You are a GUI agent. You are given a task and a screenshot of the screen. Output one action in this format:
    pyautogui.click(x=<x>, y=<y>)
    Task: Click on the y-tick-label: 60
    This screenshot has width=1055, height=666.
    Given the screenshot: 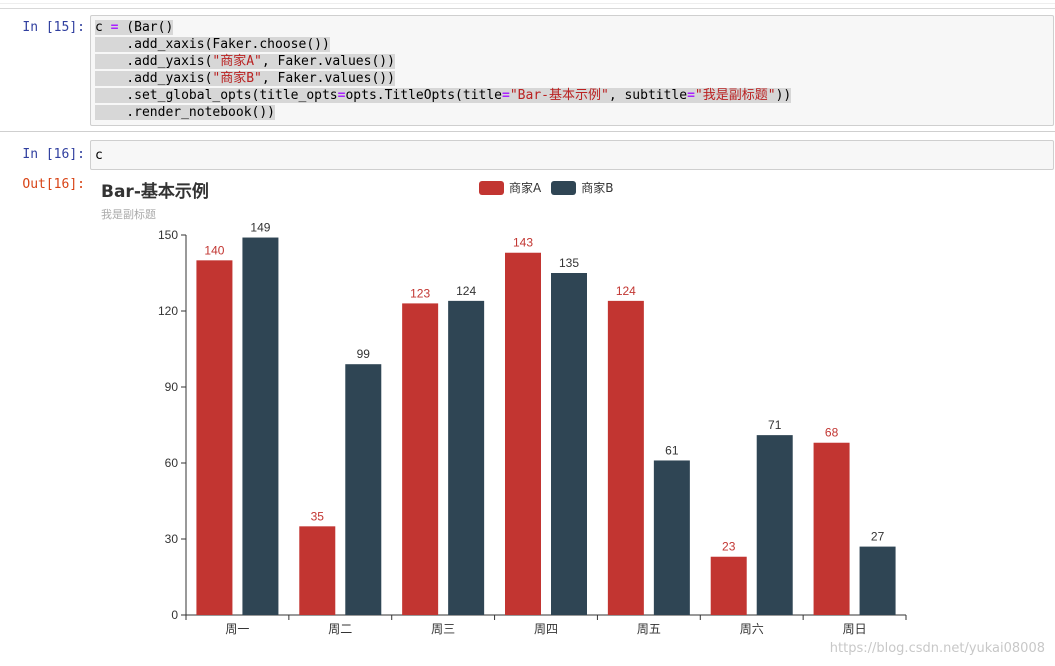 What is the action you would take?
    pyautogui.click(x=172, y=463)
    